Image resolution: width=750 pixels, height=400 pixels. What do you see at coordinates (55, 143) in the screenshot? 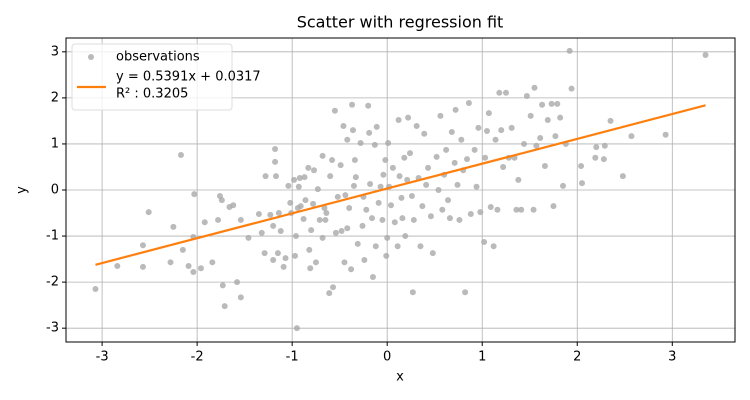
I see `y-tick-label: 1` at bounding box center [55, 143].